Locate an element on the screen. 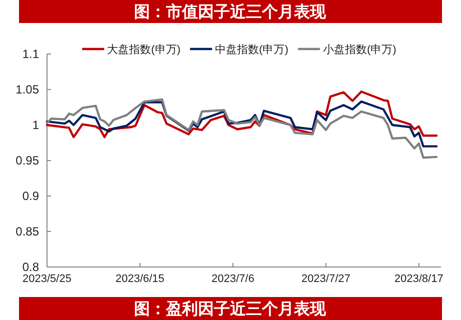 Image resolution: width=461 pixels, height=320 pixels. y-tick-label: 0.95 is located at coordinates (28, 161).